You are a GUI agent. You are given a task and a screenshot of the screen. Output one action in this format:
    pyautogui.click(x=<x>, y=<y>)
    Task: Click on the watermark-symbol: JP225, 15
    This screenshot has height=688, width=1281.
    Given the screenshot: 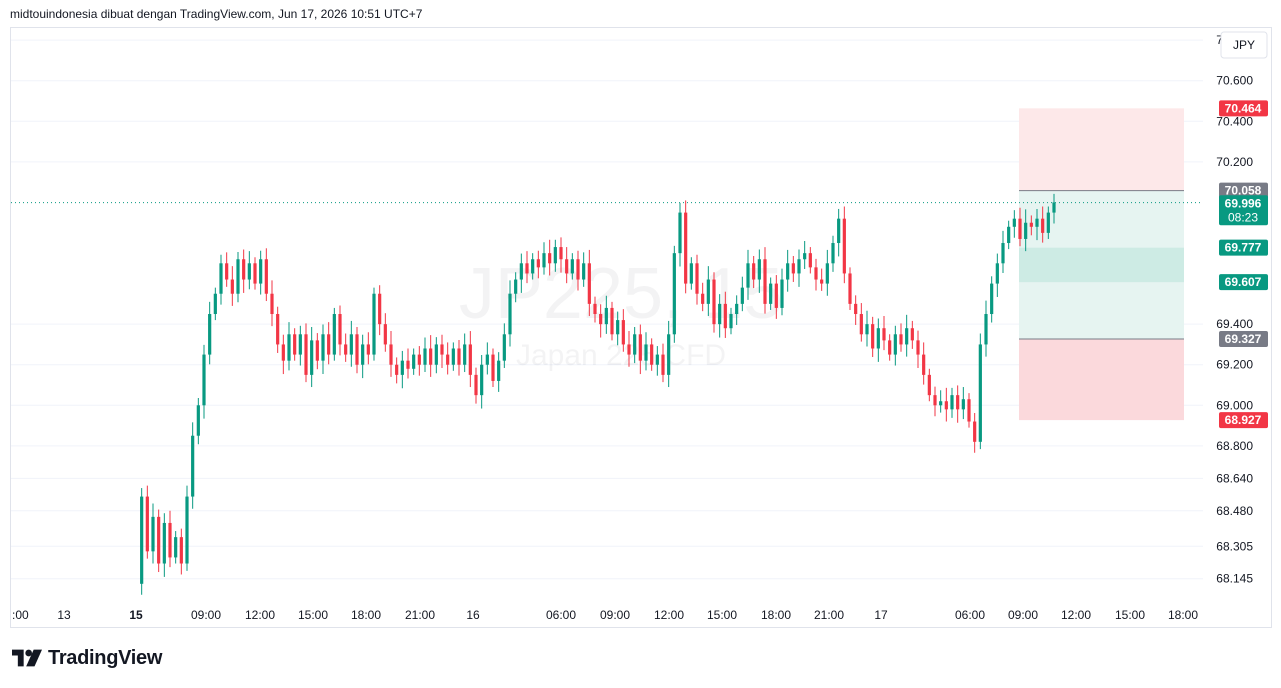 What is the action you would take?
    pyautogui.click(x=621, y=294)
    